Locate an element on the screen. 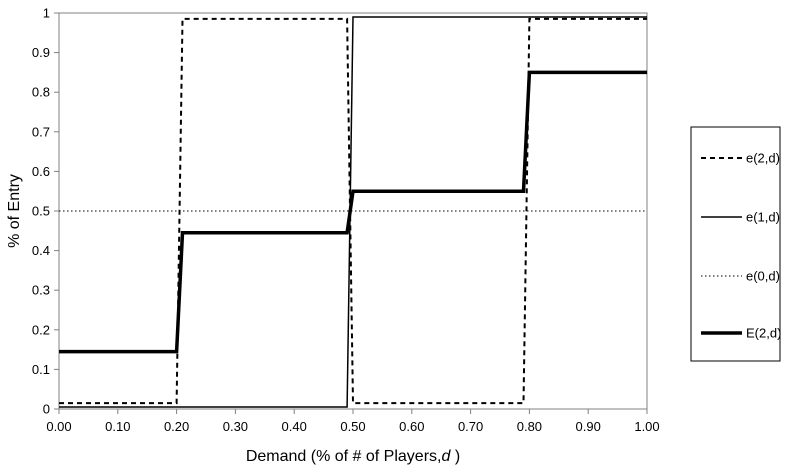 This screenshot has width=804, height=470. y-tick-label: 0.1 is located at coordinates (41, 369).